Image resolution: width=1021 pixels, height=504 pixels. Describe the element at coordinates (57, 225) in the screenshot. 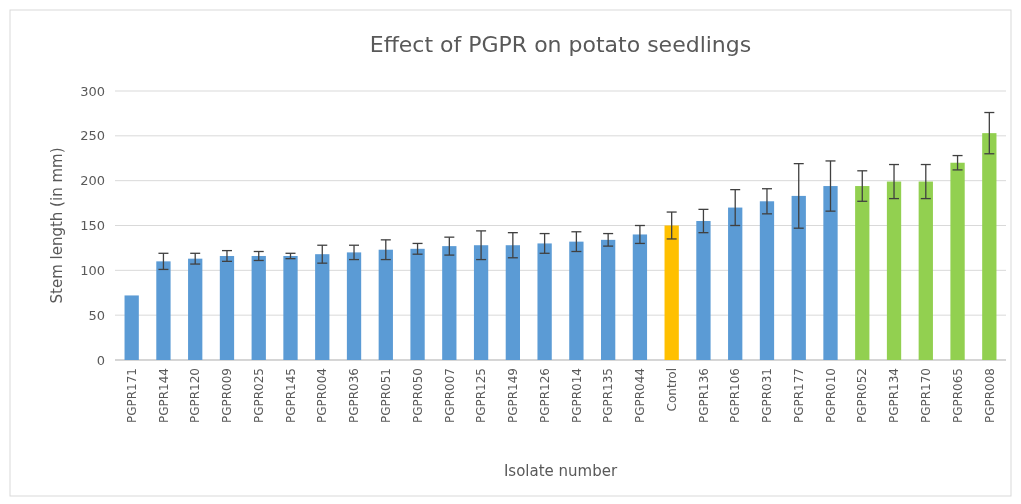

I see `y-axis-title: Stem length (in mm)` at that location.